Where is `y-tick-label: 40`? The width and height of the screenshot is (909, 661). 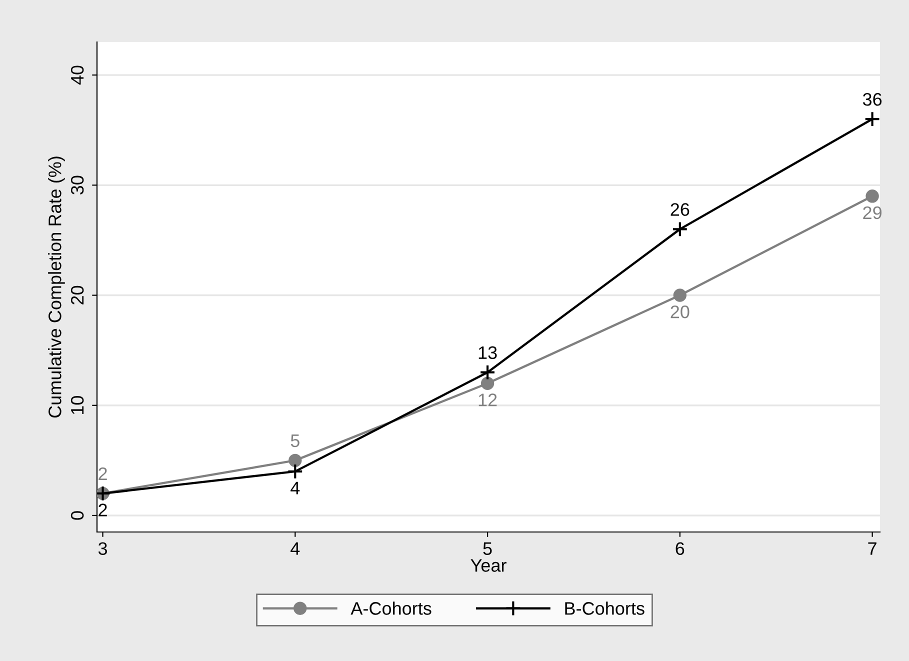
y-tick-label: 40 is located at coordinates (77, 75).